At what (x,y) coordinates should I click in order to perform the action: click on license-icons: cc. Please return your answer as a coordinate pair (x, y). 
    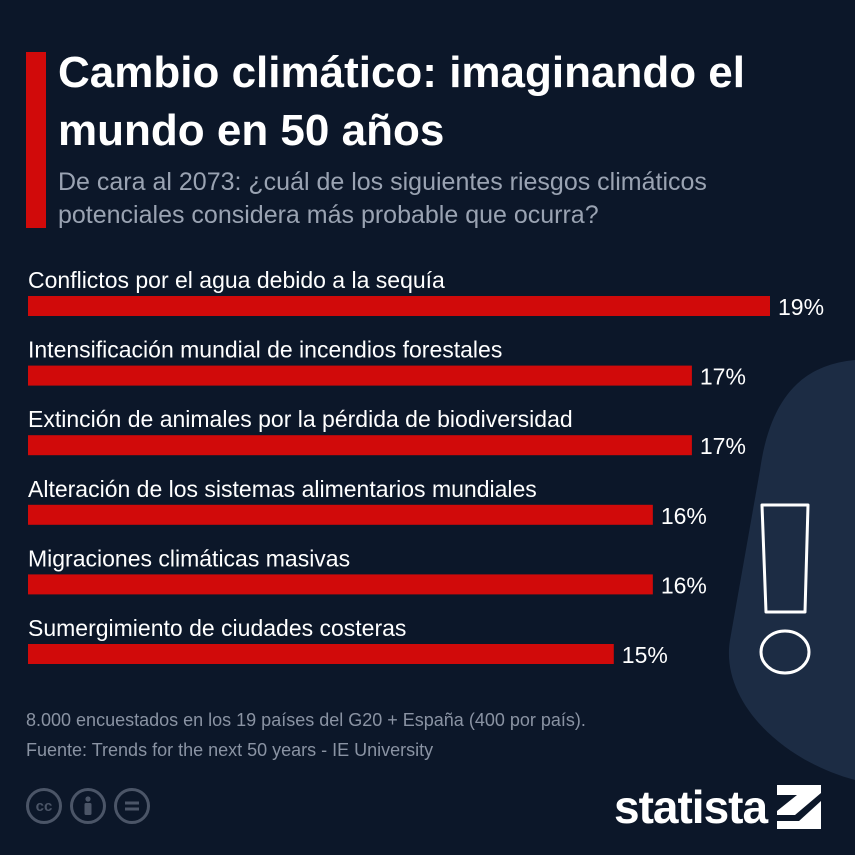
    Looking at the image, I should click on (88, 806).